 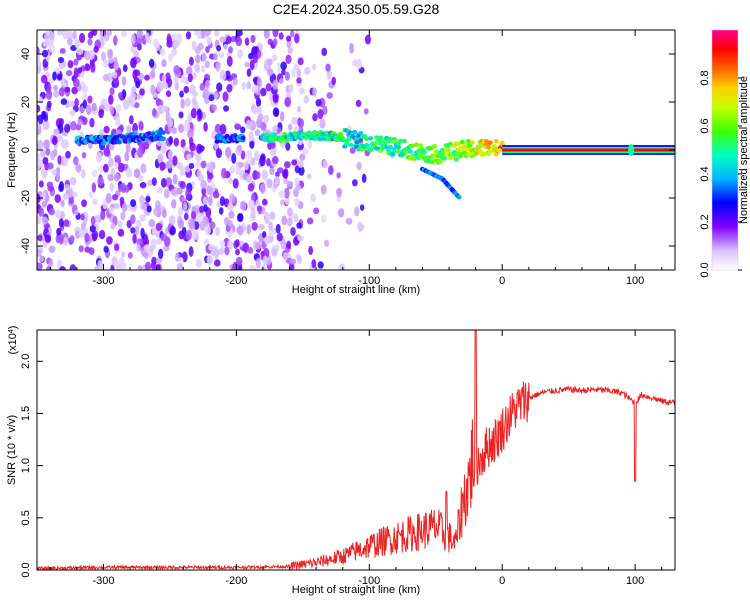 I want to click on colorbar-frame, so click(x=725, y=150).